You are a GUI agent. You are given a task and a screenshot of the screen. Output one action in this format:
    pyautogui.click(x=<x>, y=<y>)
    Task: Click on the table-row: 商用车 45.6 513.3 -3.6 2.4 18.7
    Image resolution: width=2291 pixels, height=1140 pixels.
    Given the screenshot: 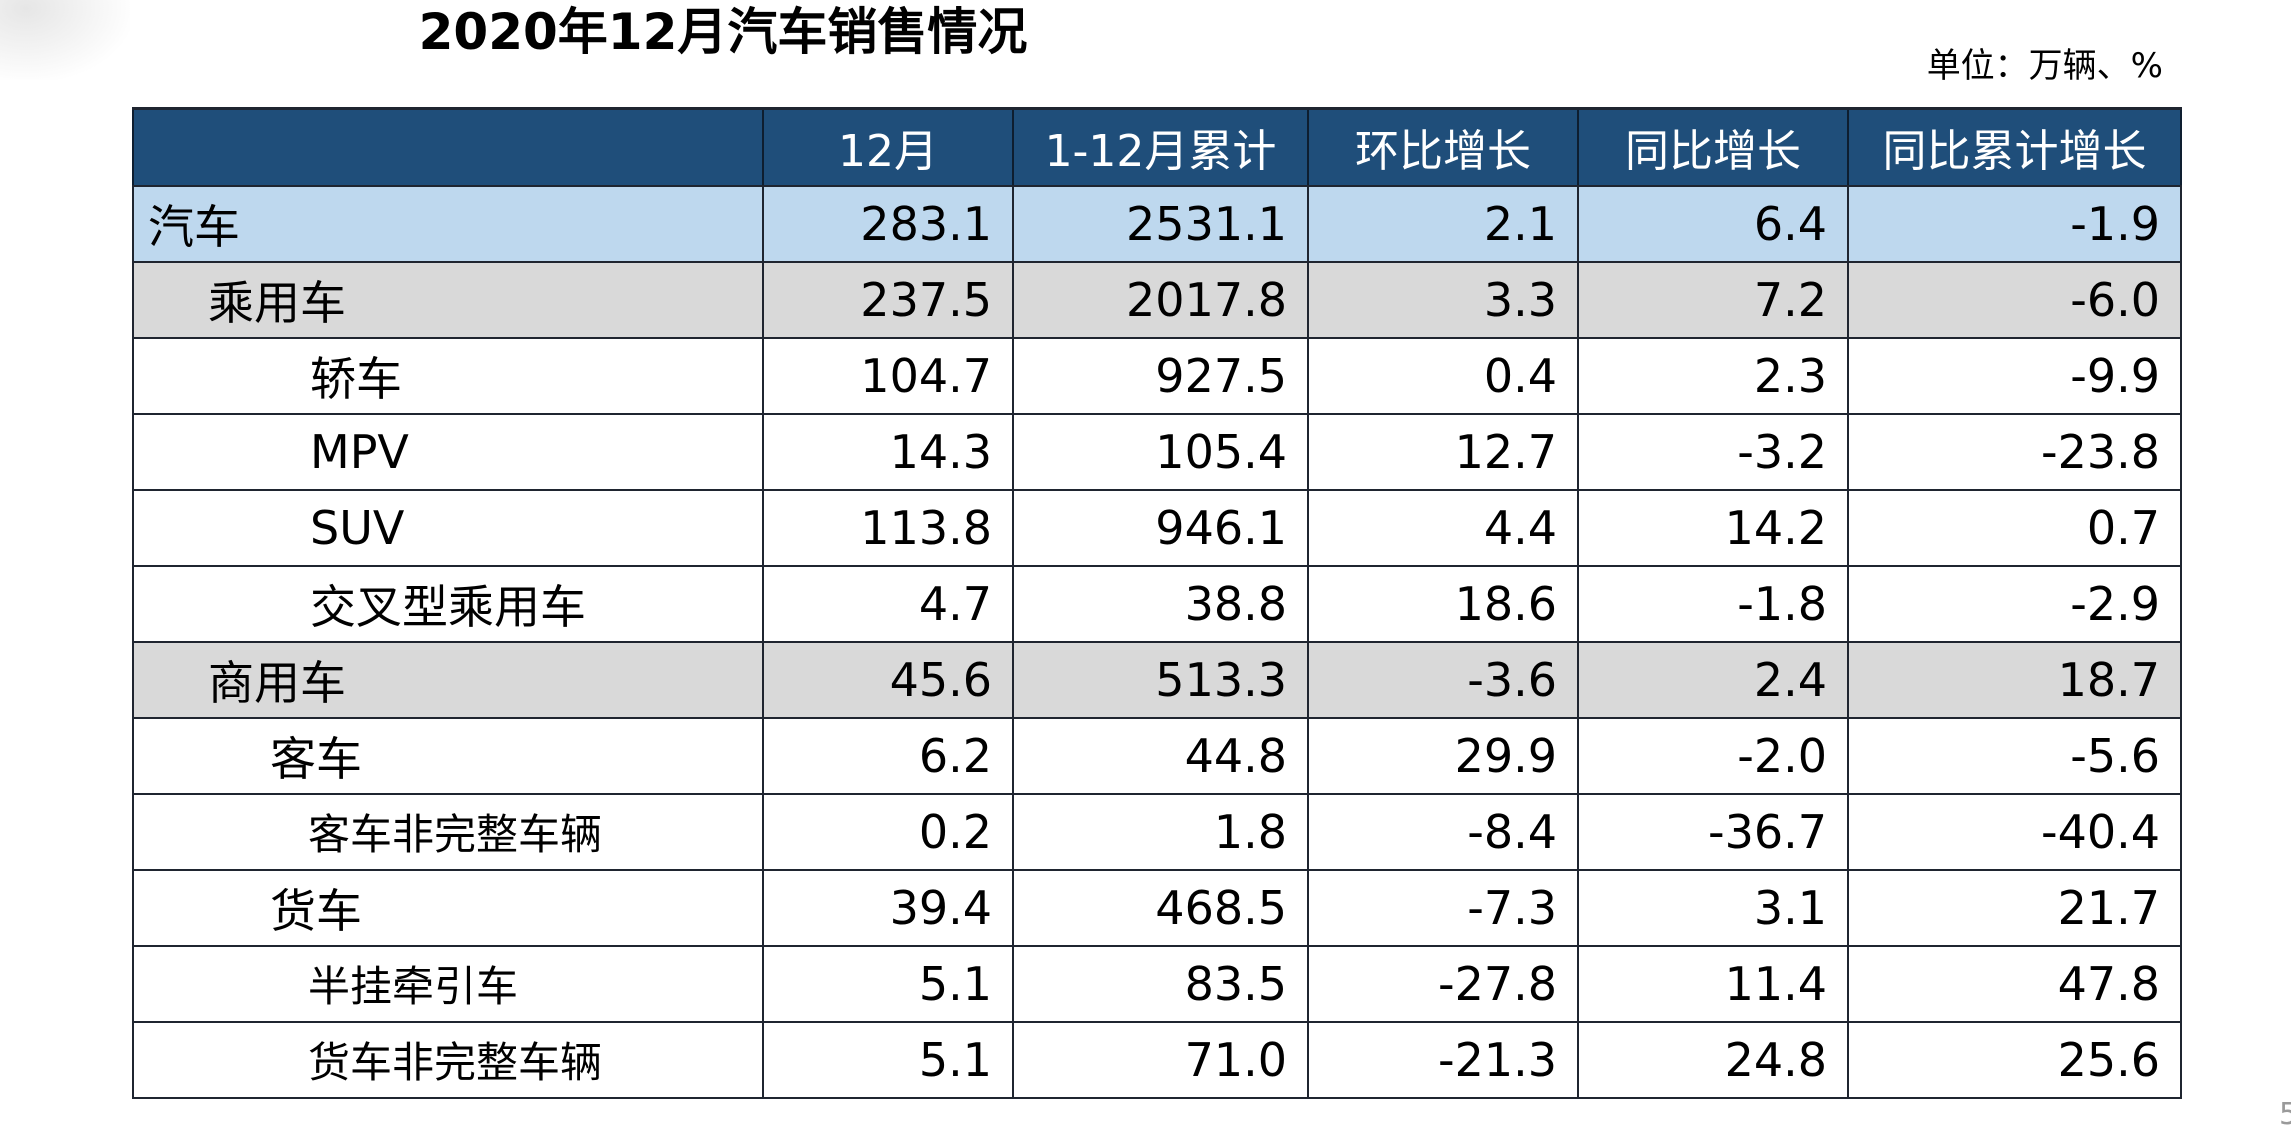 What is the action you would take?
    pyautogui.click(x=1157, y=680)
    